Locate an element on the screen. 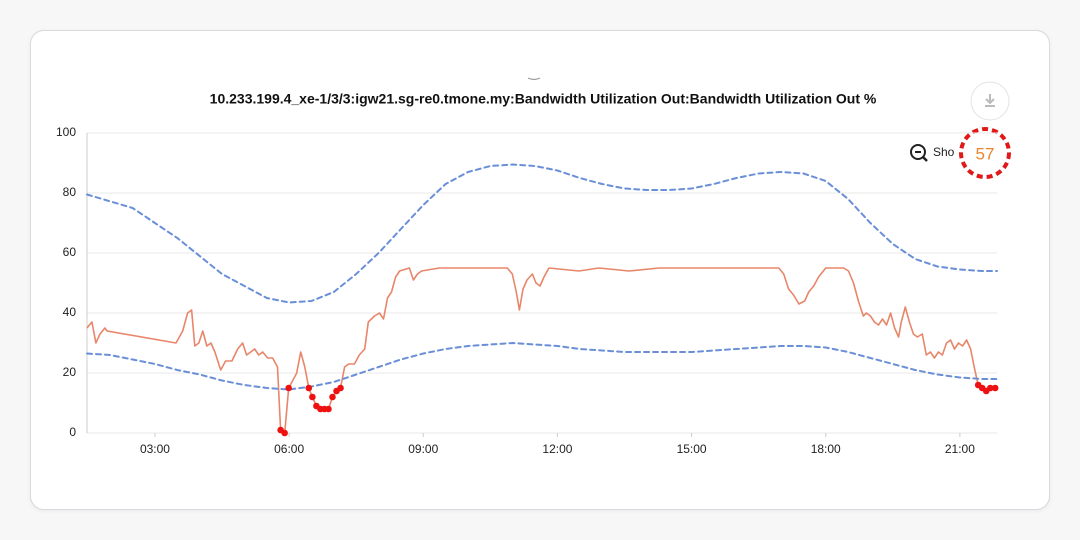  y-tick-label: 40 is located at coordinates (70, 312).